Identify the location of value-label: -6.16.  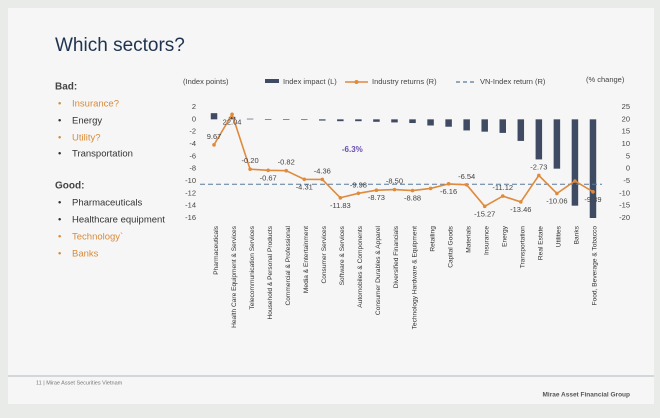
(448, 191).